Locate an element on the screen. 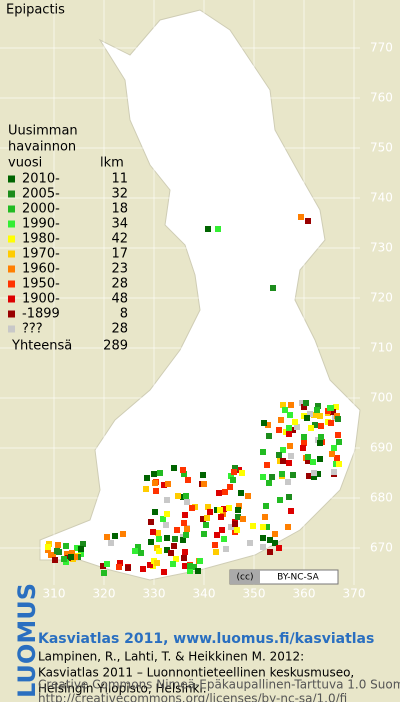  northing-label: 760 is located at coordinates (381, 98).